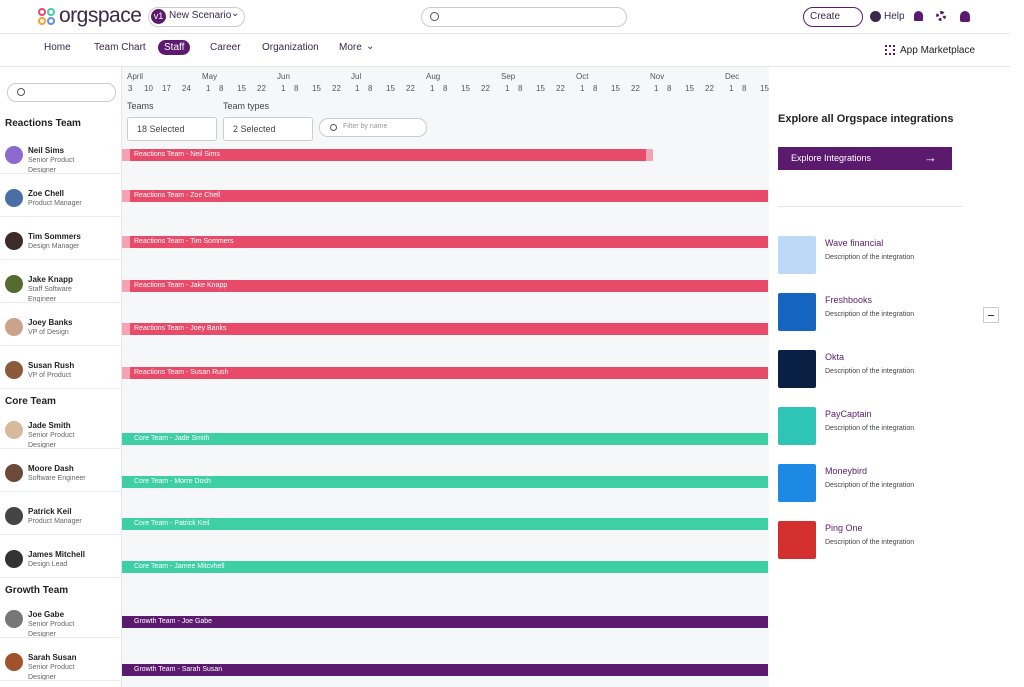 The width and height of the screenshot is (1024, 687). Describe the element at coordinates (965, 16) in the screenshot. I see `user-icon` at that location.